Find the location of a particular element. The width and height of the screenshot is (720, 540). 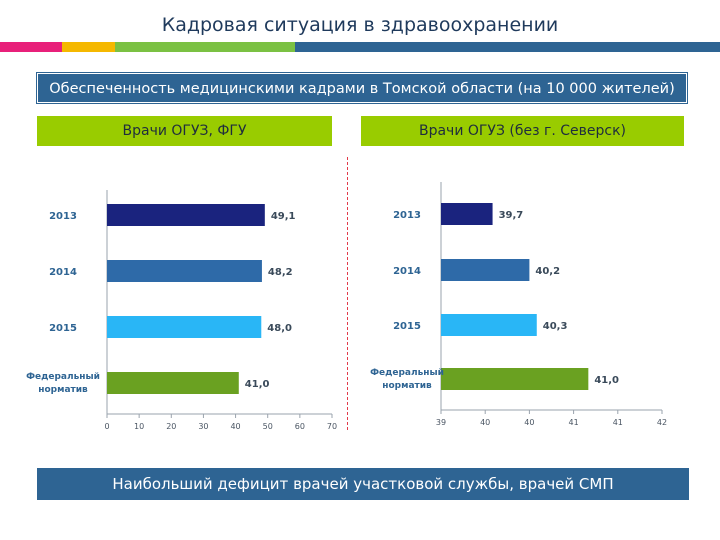

right-data-label: 40,3 is located at coordinates (555, 326).